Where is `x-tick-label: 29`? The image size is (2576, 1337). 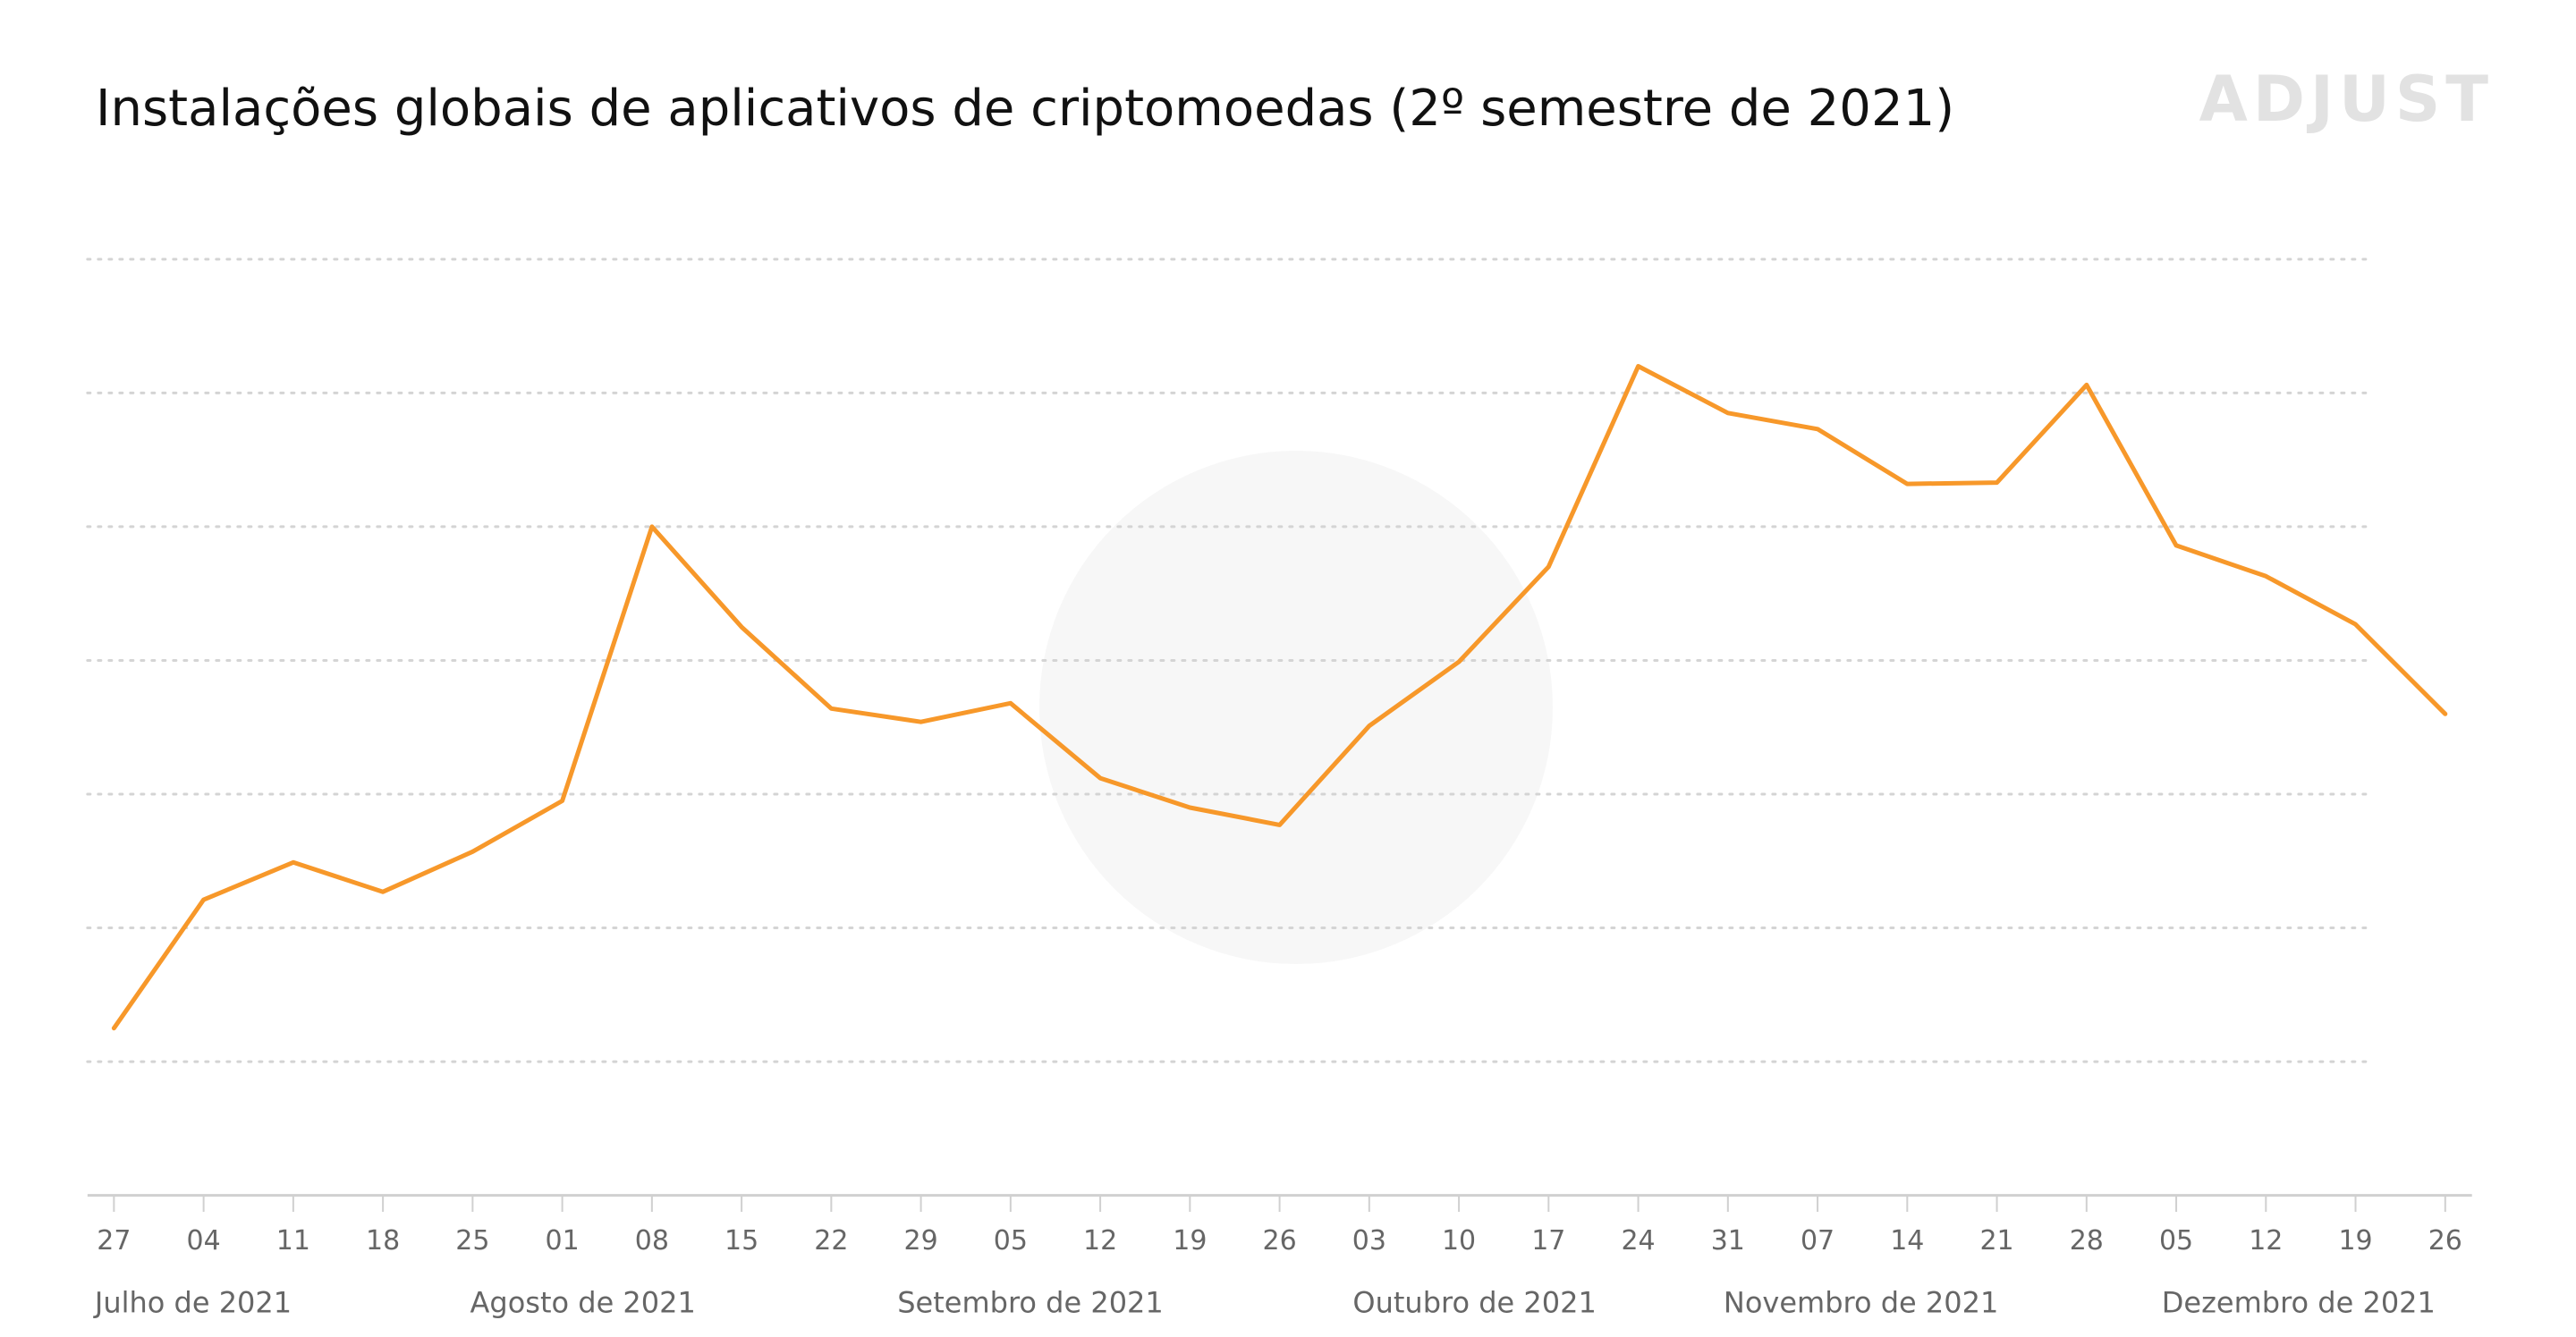 x-tick-label: 29 is located at coordinates (921, 1241).